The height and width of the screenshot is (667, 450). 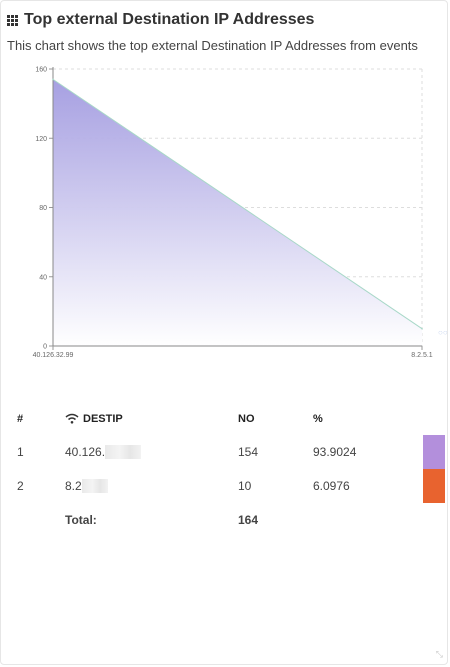 I want to click on total-label: Total:, so click(x=81, y=520).